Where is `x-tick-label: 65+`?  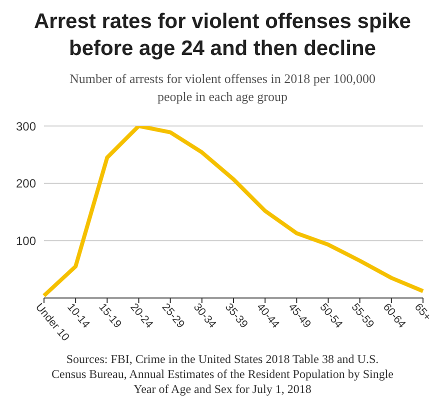 x-tick-label: 65+ is located at coordinates (423, 312).